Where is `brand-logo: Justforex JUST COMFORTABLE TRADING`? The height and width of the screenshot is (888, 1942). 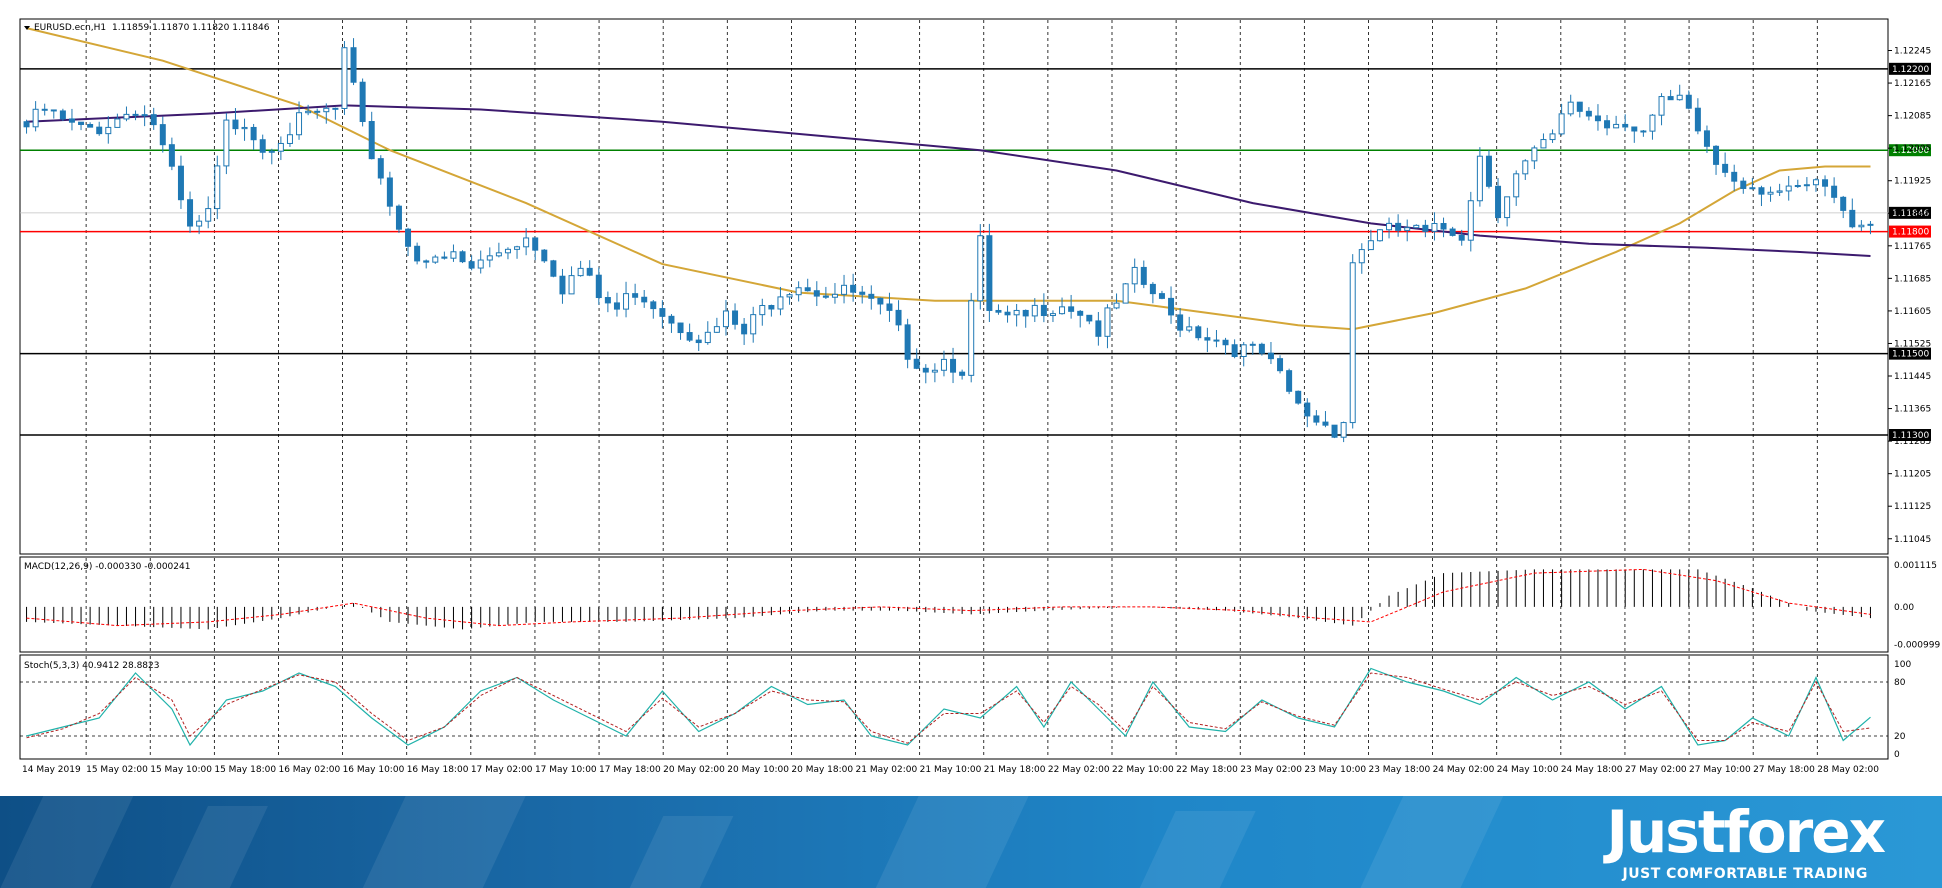 brand-logo: Justforex JUST COMFORTABLE TRADING is located at coordinates (1746, 841).